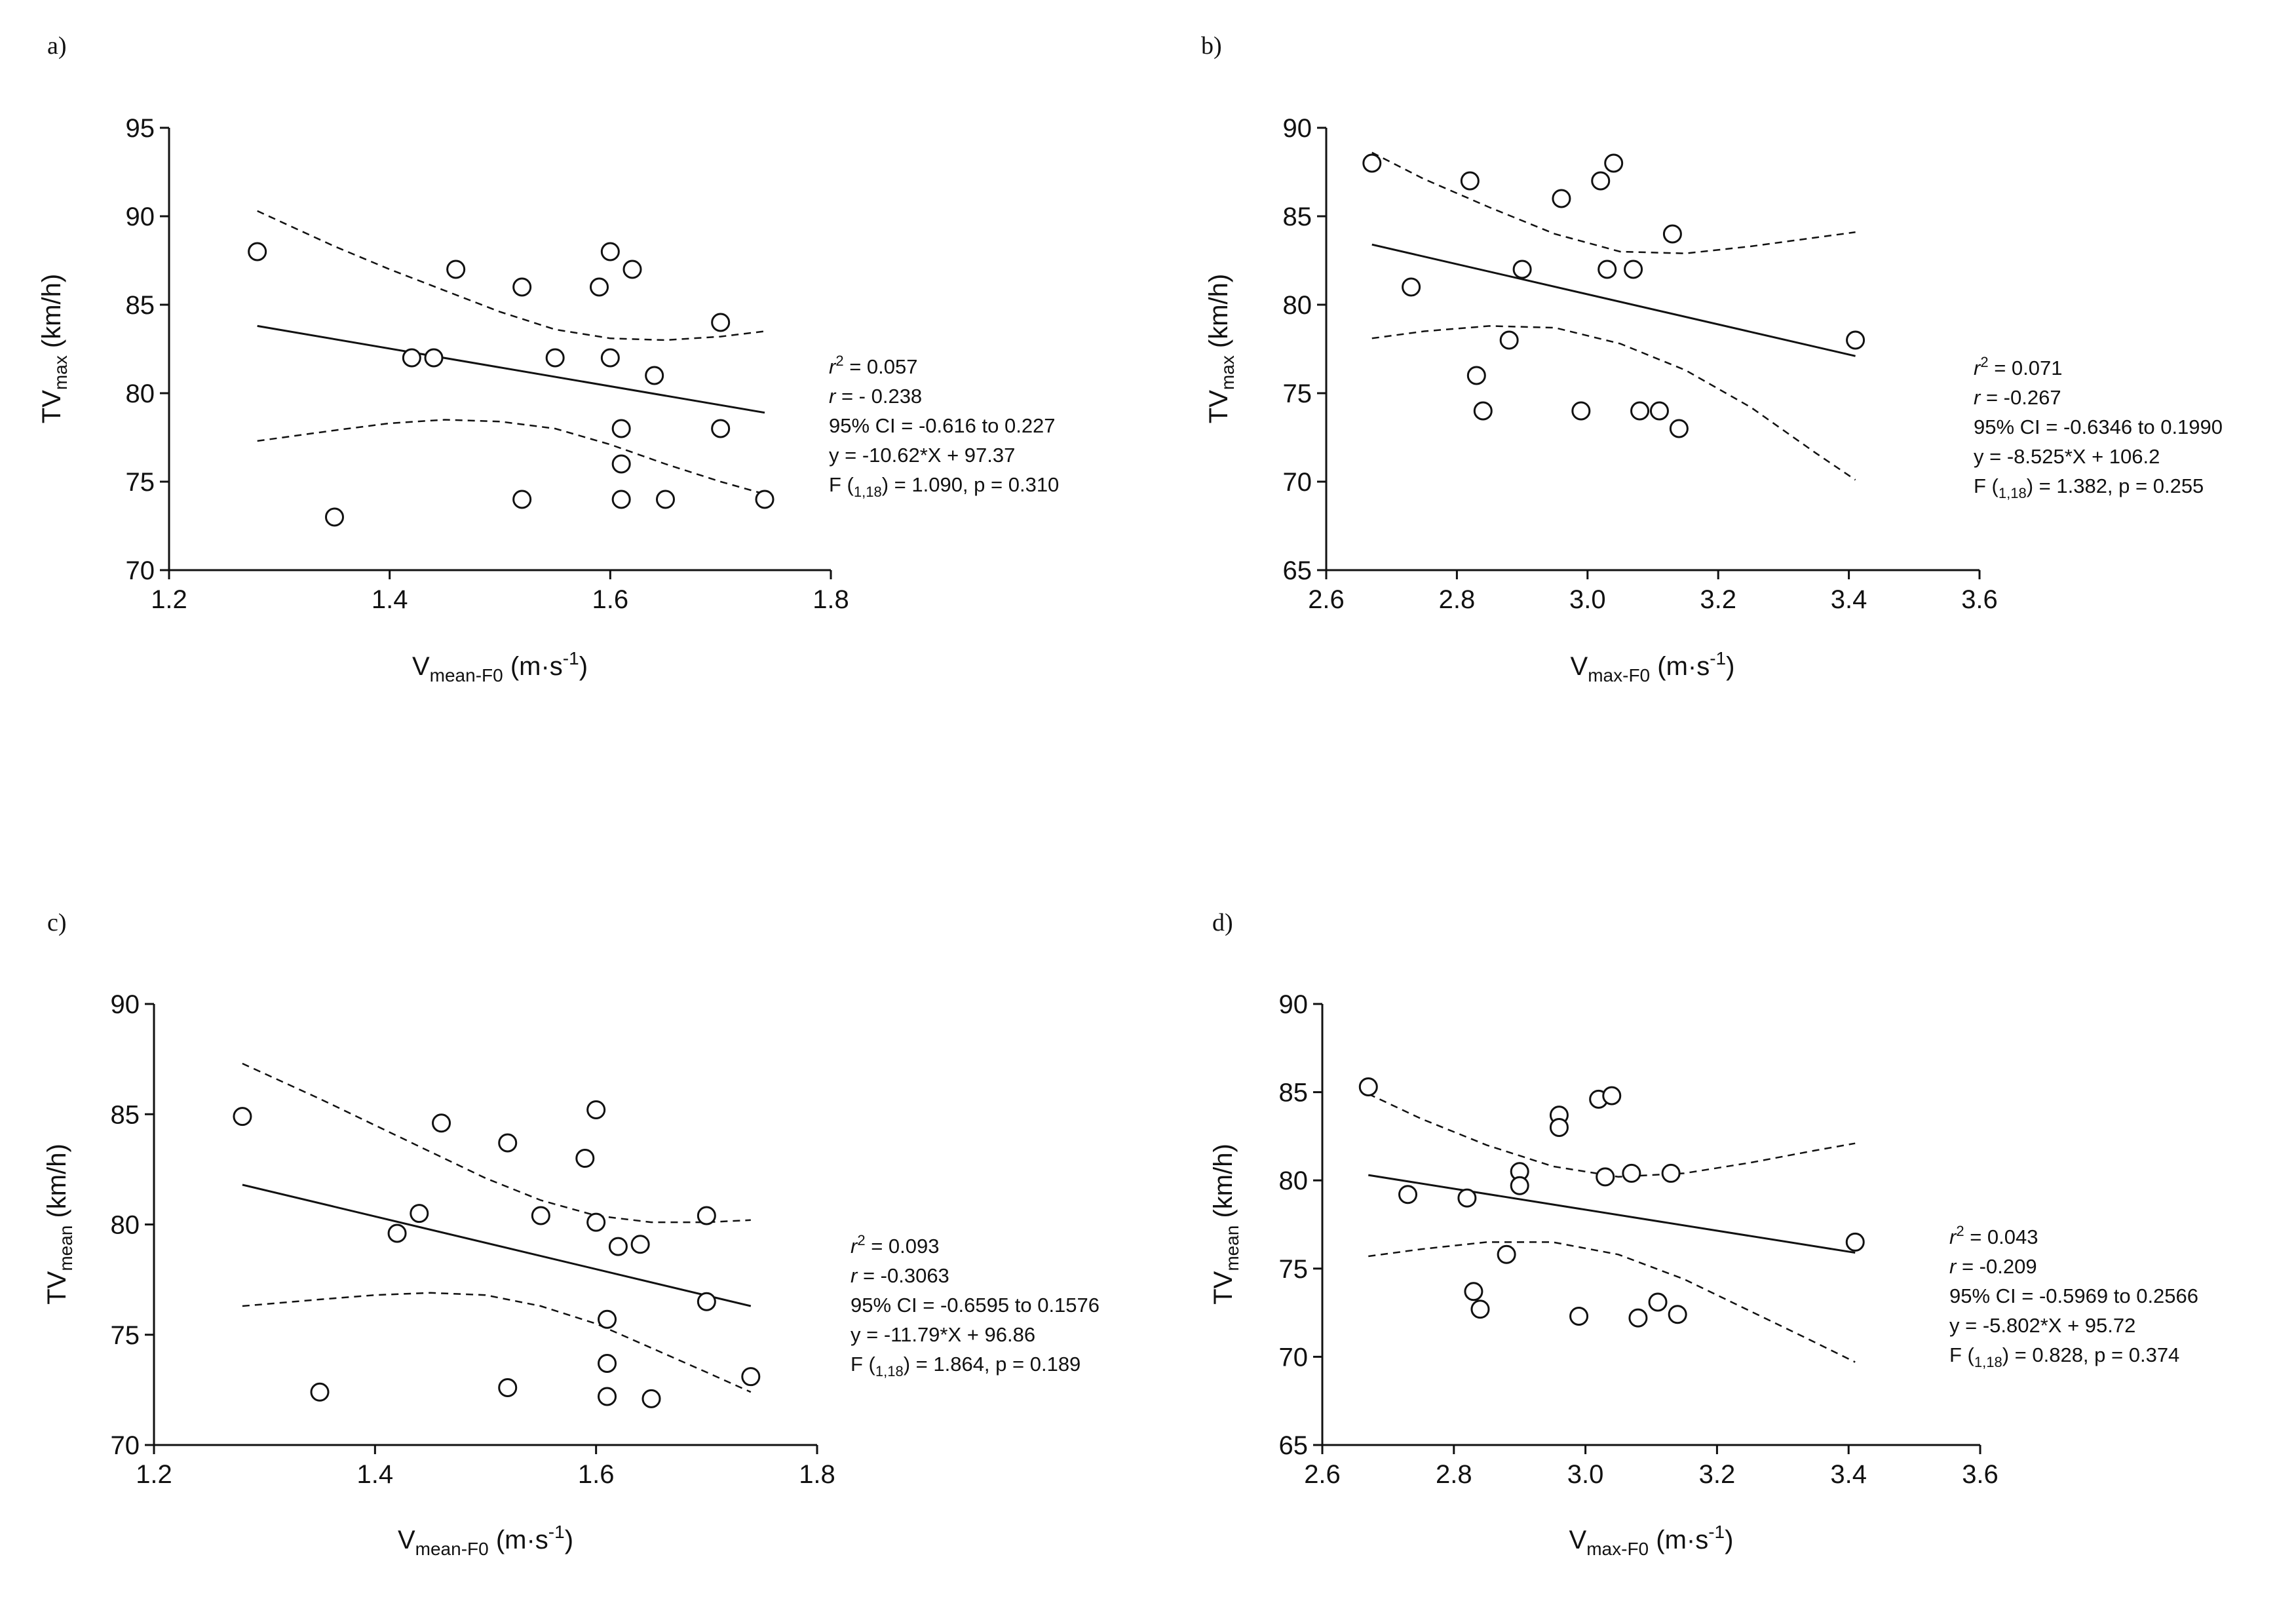 The width and height of the screenshot is (2296, 1599). I want to click on x-tick-label: 1.6, so click(610, 599).